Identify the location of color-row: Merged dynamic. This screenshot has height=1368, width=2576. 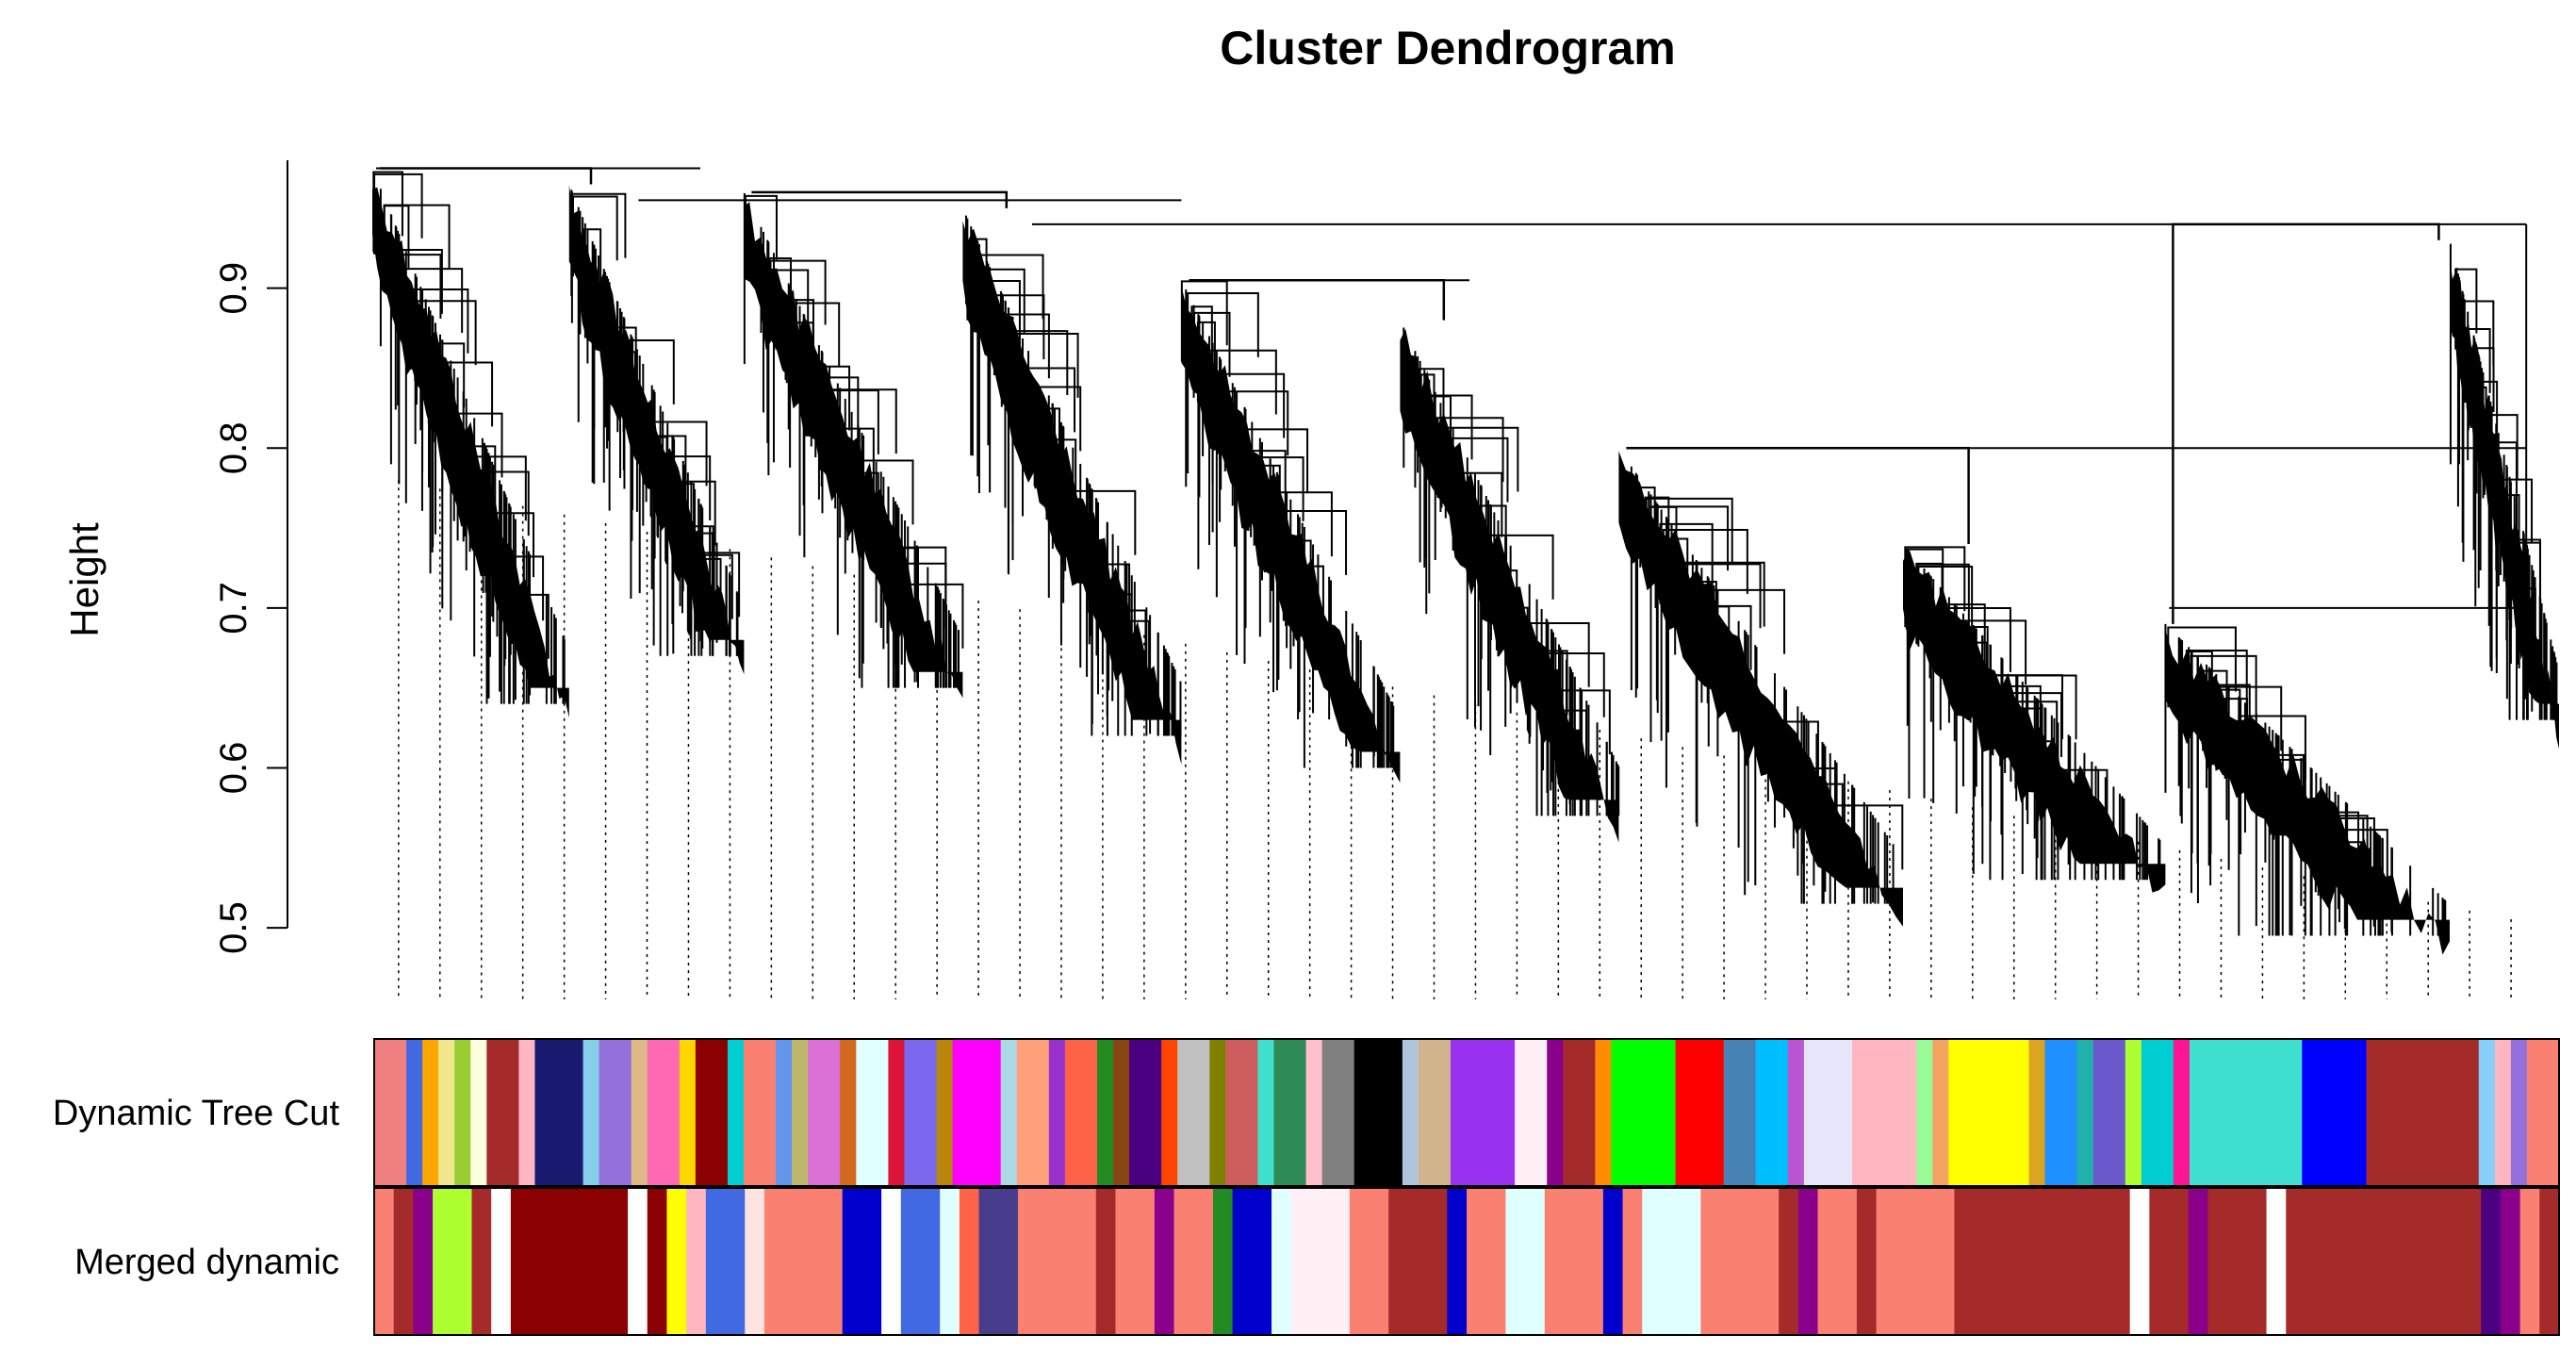
(1317, 1261).